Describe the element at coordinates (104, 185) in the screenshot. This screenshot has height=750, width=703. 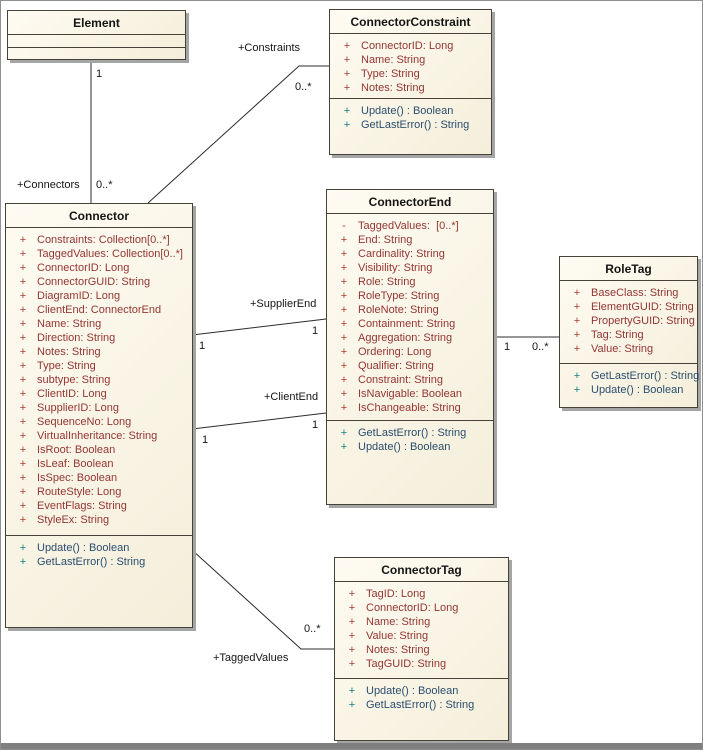
I see `multiplicity-label-connectors: 0..*` at that location.